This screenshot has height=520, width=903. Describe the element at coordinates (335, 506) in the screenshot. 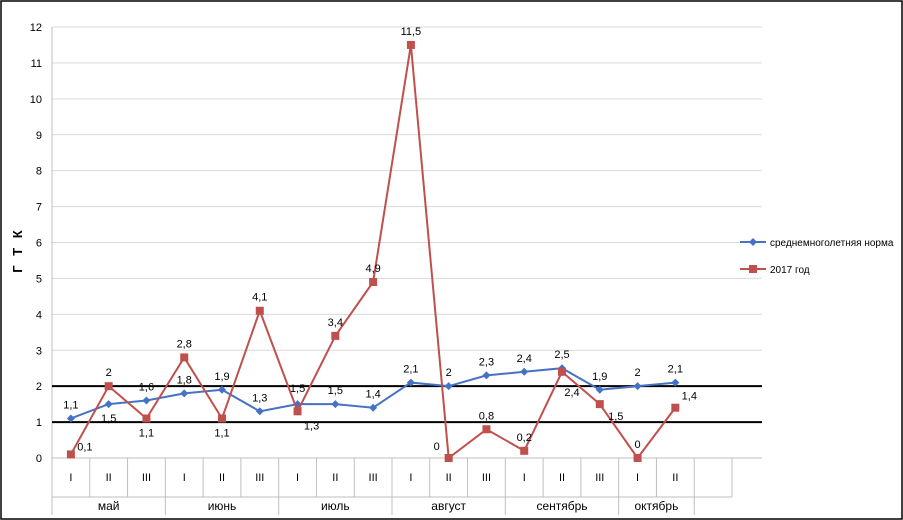

I see `month-label: июль` at that location.